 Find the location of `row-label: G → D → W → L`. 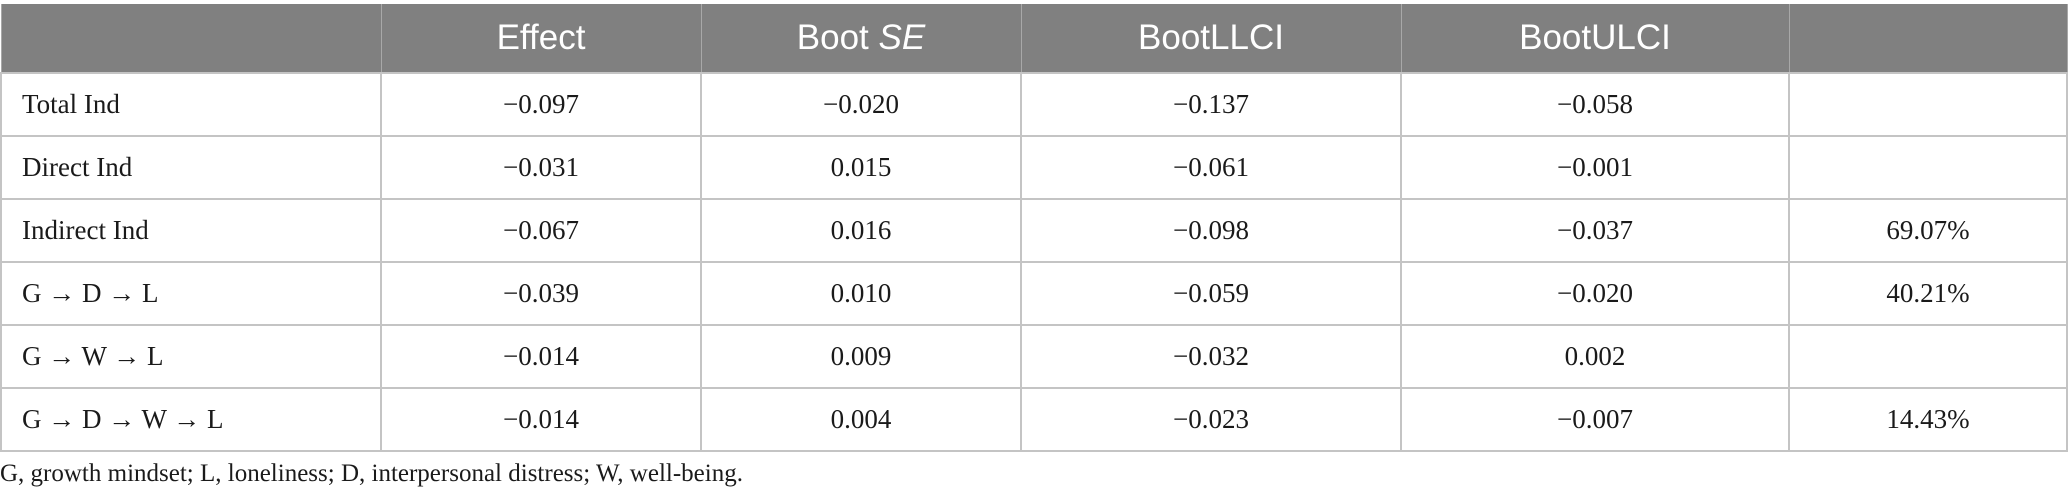

row-label: G → D → W → L is located at coordinates (191, 419).